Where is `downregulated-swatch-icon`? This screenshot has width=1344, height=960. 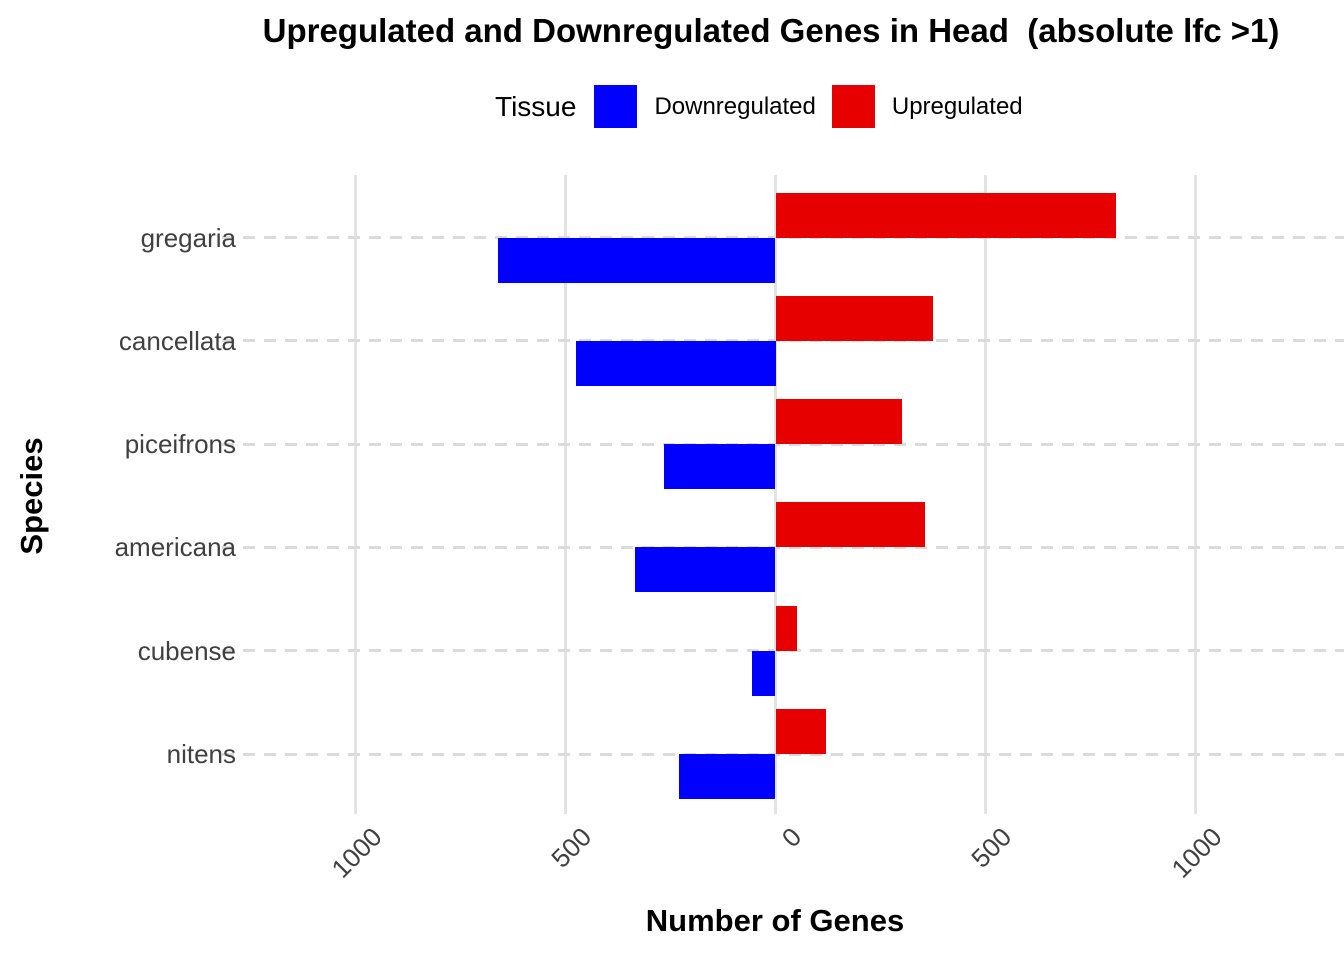
downregulated-swatch-icon is located at coordinates (616, 106).